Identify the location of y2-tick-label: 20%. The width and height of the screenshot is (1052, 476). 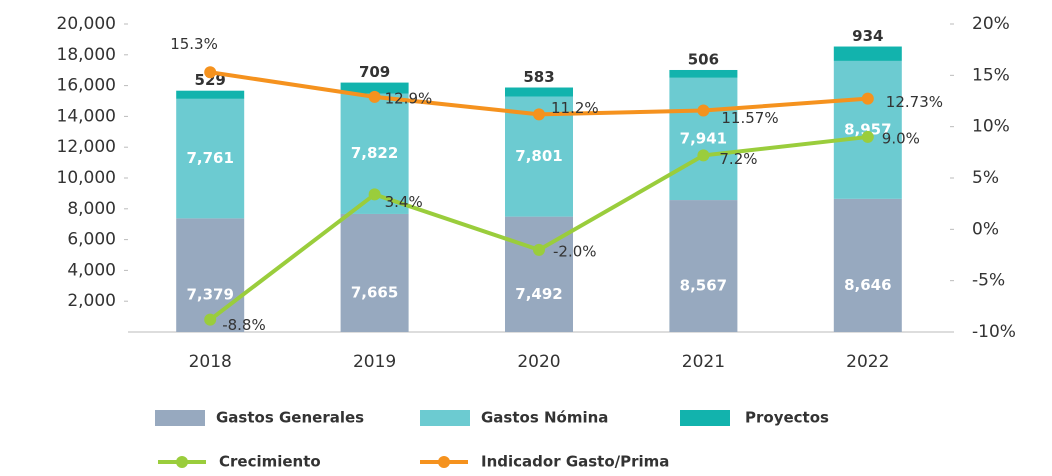
(991, 24).